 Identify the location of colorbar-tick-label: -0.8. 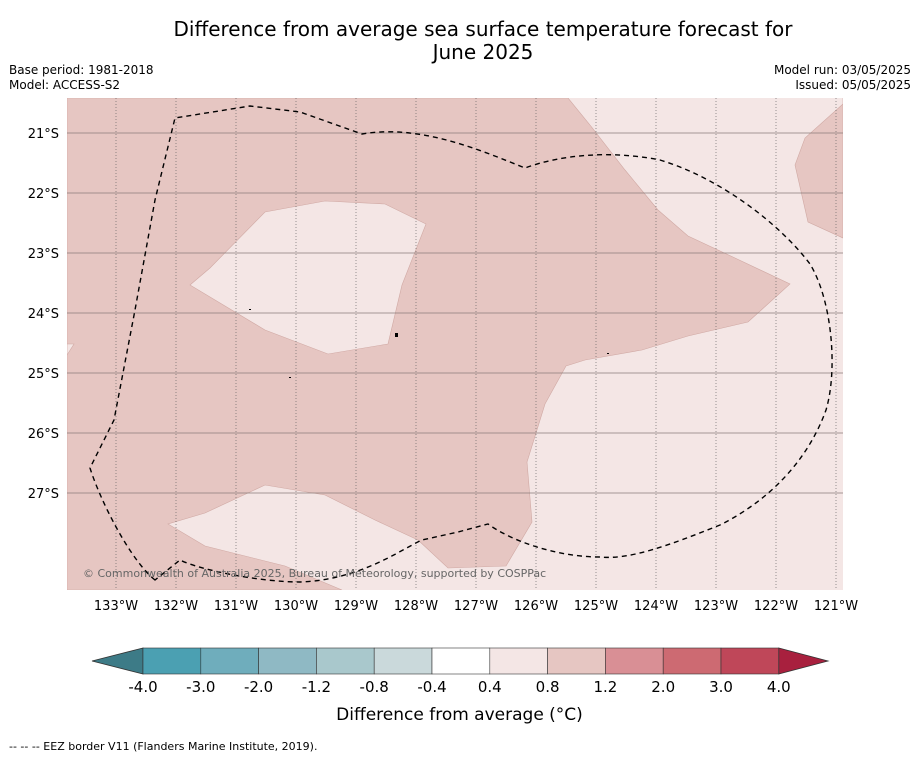
(374, 687).